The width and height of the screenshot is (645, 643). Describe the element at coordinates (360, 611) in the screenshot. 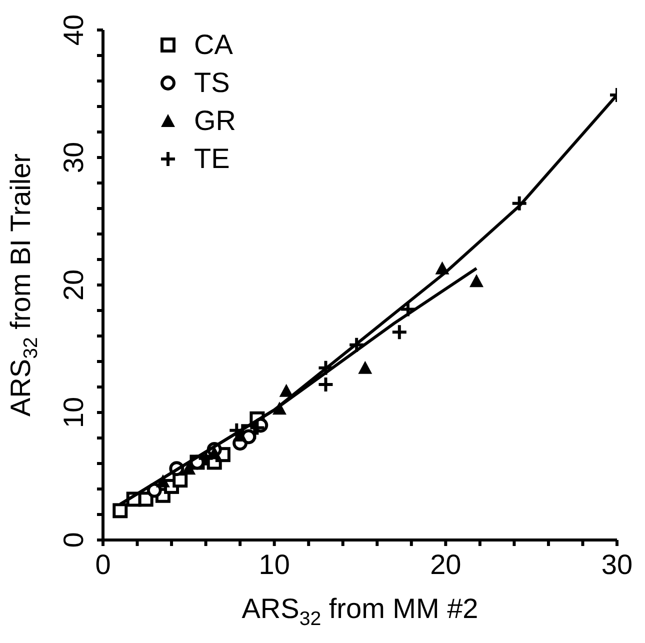

I see `x-axis-title: ARS$_{32}$ from MM #2` at that location.